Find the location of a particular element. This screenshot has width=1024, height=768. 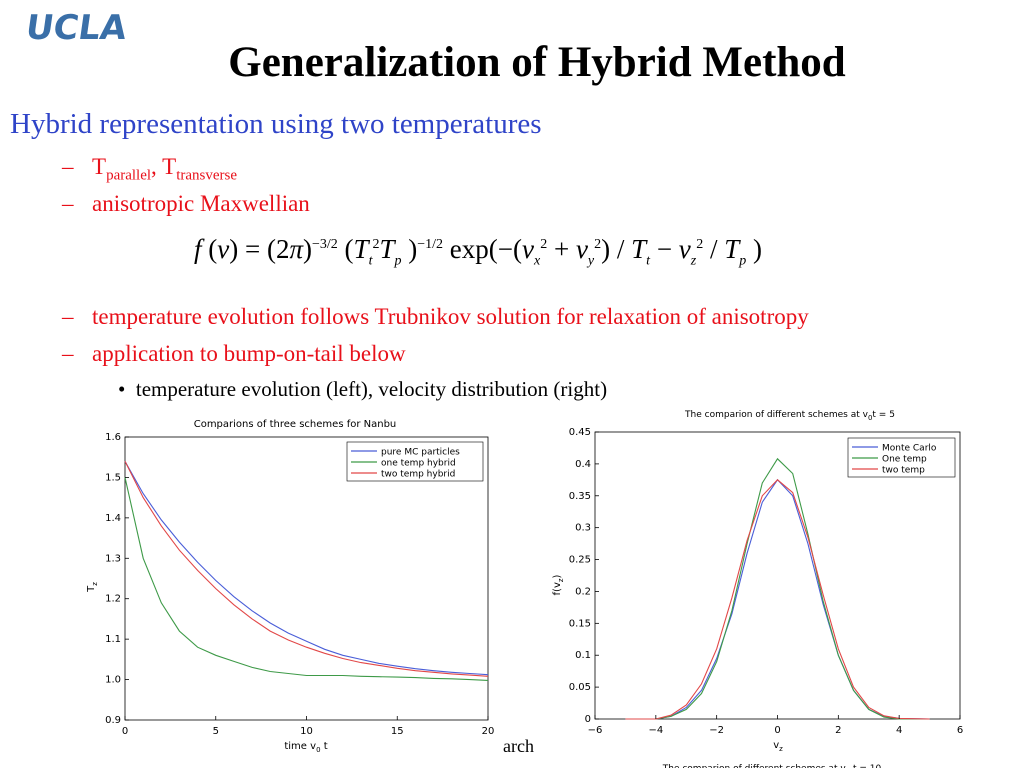

y-tick-label: 0.25 is located at coordinates (580, 560).